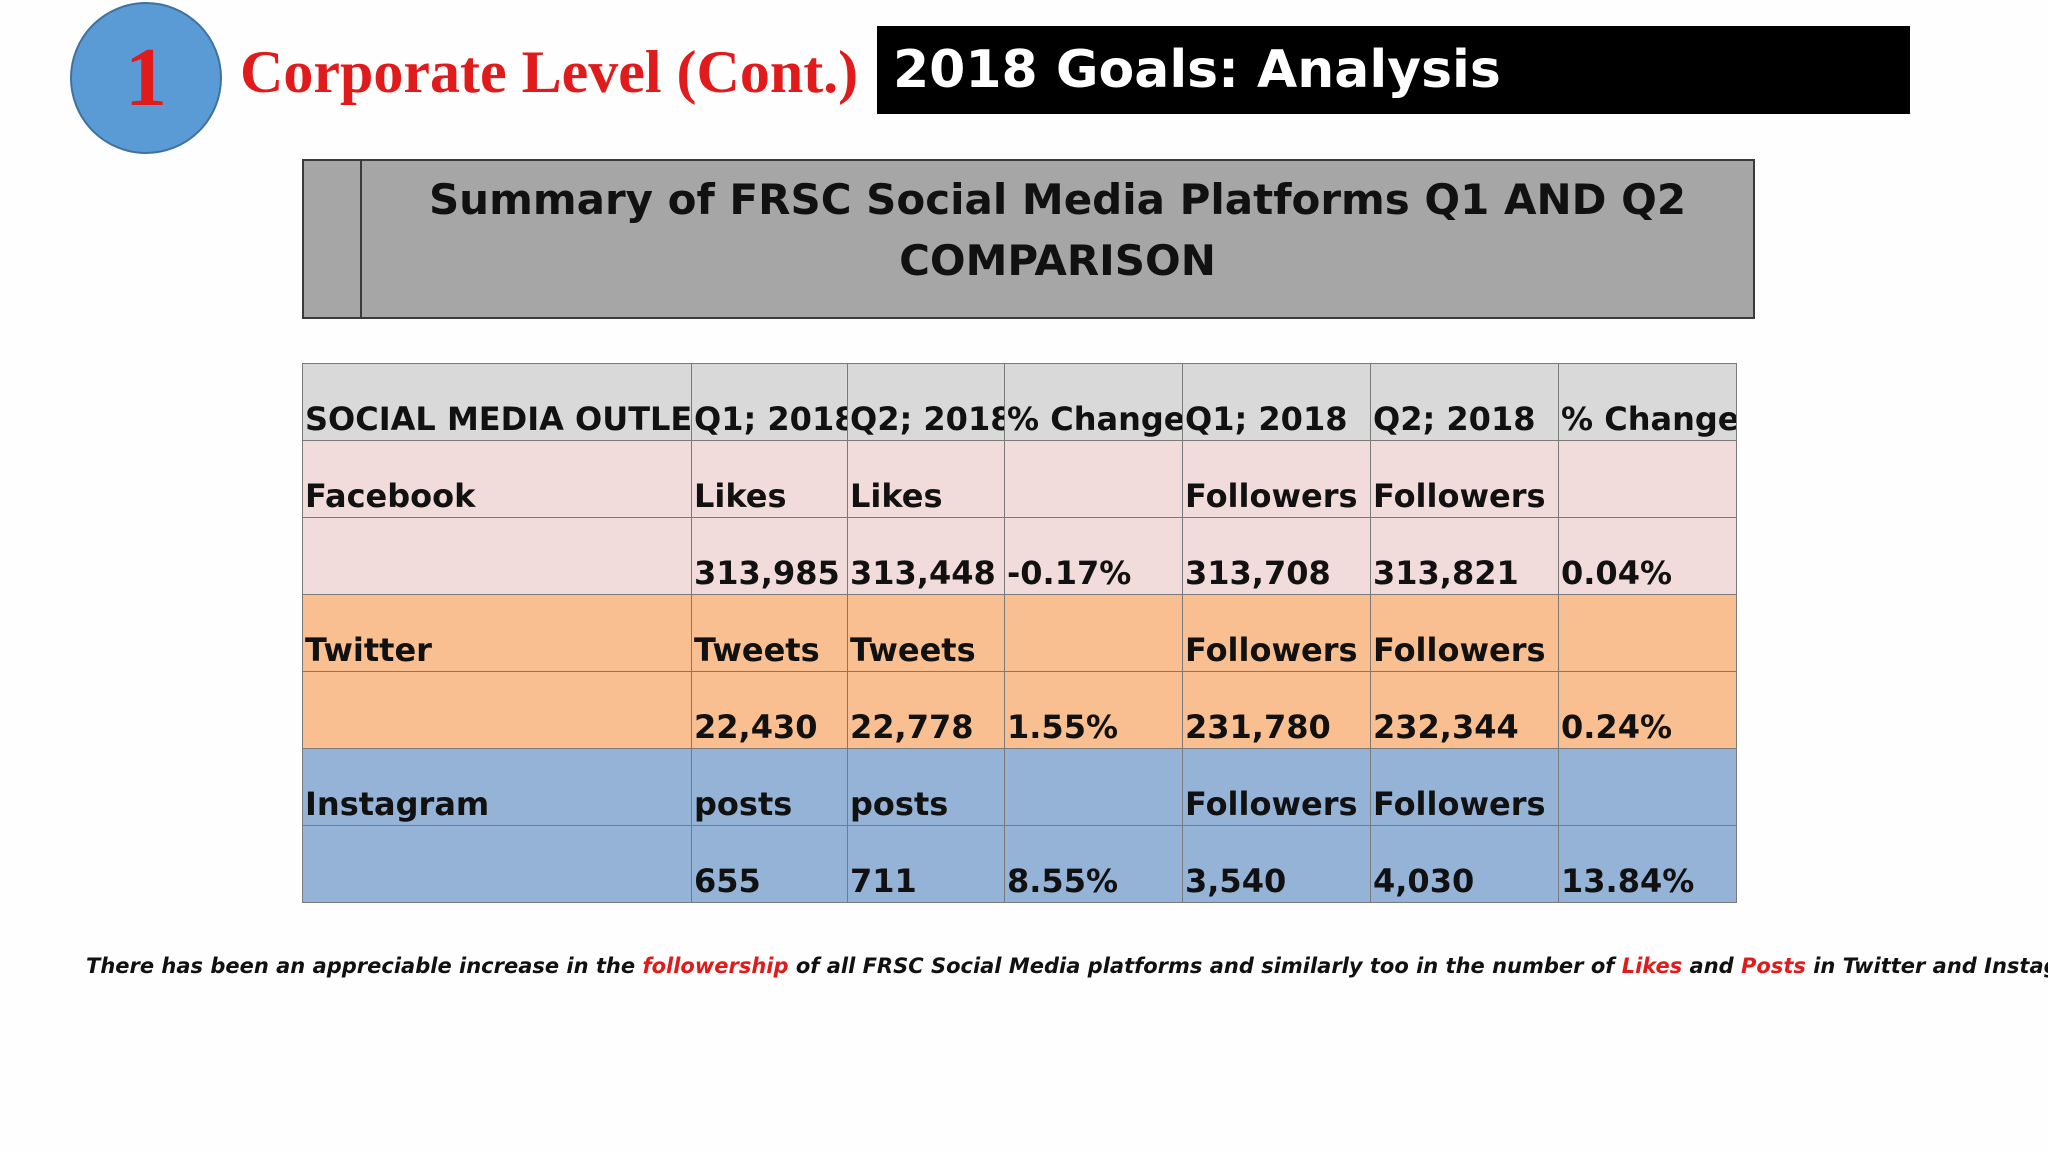 The height and width of the screenshot is (1152, 2048). What do you see at coordinates (1093, 556) in the screenshot?
I see `table-cell: -0.17%` at bounding box center [1093, 556].